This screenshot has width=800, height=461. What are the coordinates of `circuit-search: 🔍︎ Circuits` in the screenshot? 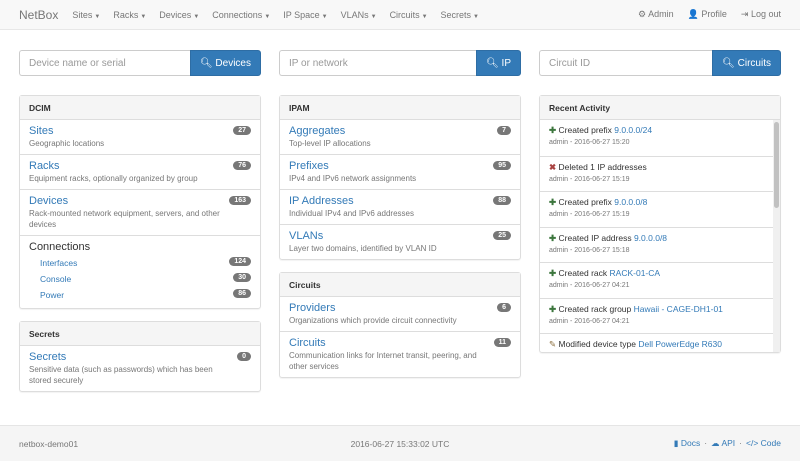 It's located at (660, 63).